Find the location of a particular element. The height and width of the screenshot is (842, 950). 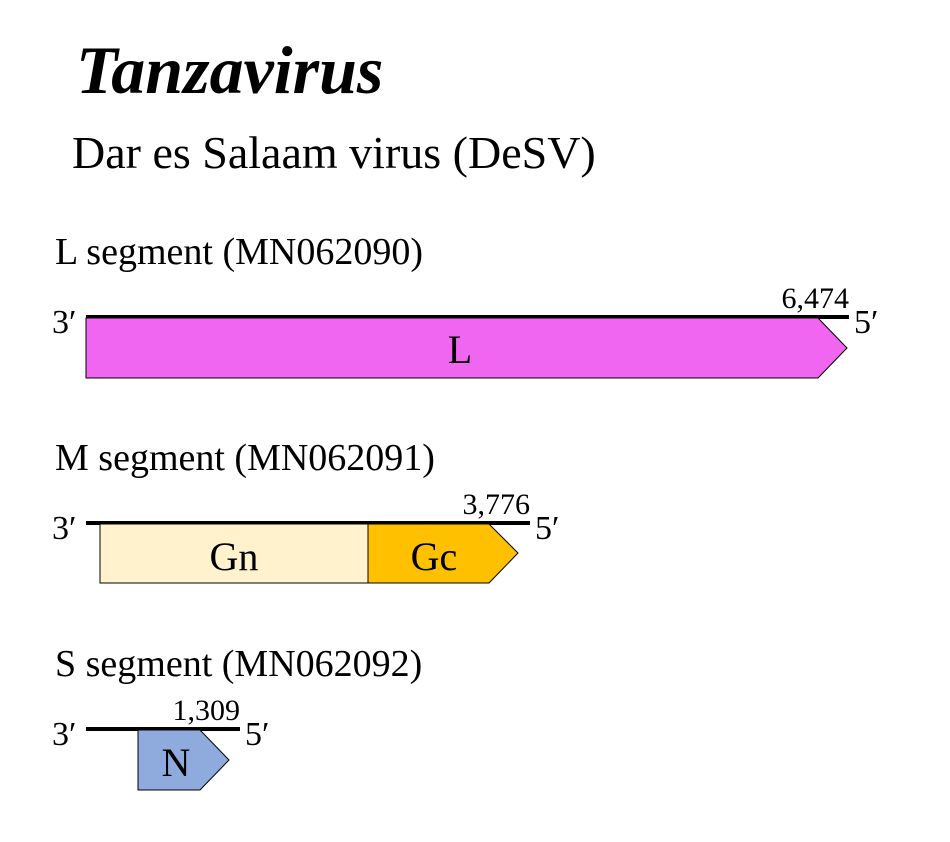

l-segment: 3′ 6,474 5′ L is located at coordinates (465, 330).